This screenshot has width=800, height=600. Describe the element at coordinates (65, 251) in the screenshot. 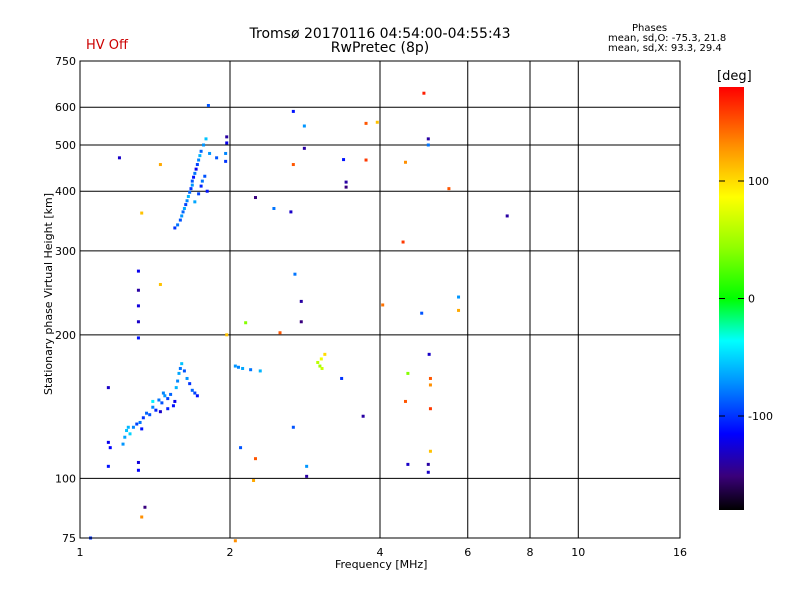

I see `y-tick-label: 300` at that location.